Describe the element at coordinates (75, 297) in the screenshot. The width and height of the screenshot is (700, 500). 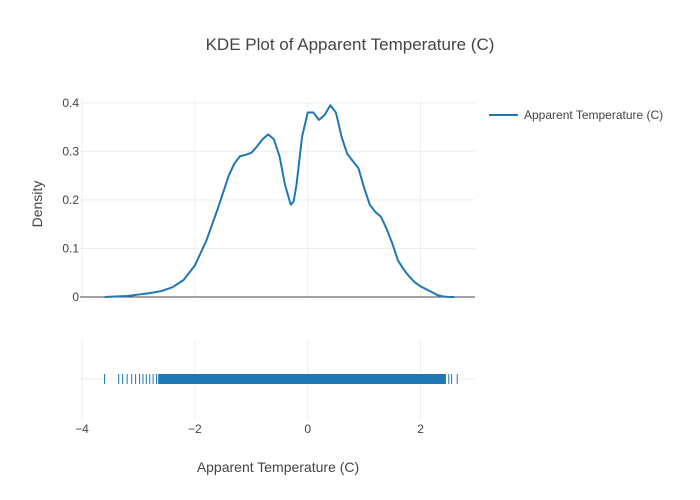
I see `y-tick-label: 0` at that location.